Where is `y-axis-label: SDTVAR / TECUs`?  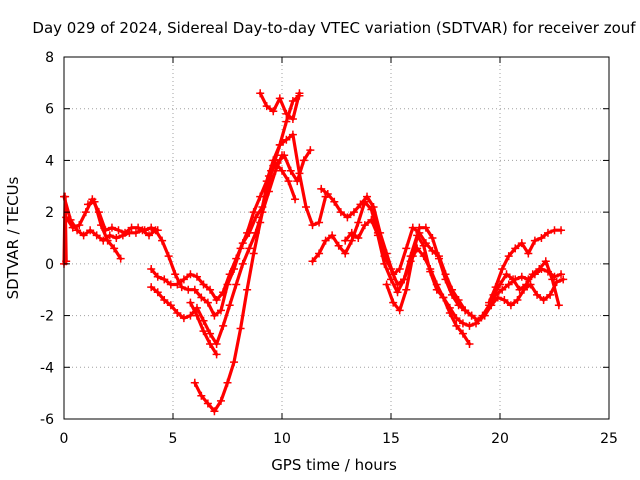
y-axis-label: SDTVAR / TECUs is located at coordinates (13, 237).